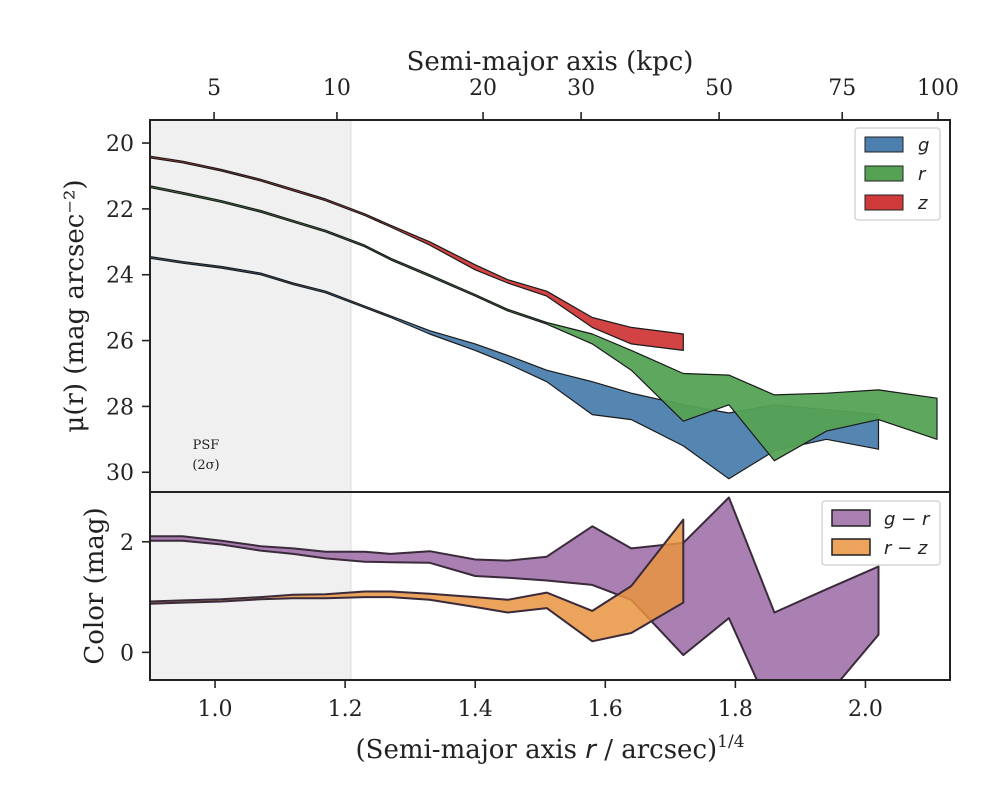 The image size is (1000, 800). Describe the element at coordinates (250, 306) in the screenshot. I see `psf-region-top` at that location.